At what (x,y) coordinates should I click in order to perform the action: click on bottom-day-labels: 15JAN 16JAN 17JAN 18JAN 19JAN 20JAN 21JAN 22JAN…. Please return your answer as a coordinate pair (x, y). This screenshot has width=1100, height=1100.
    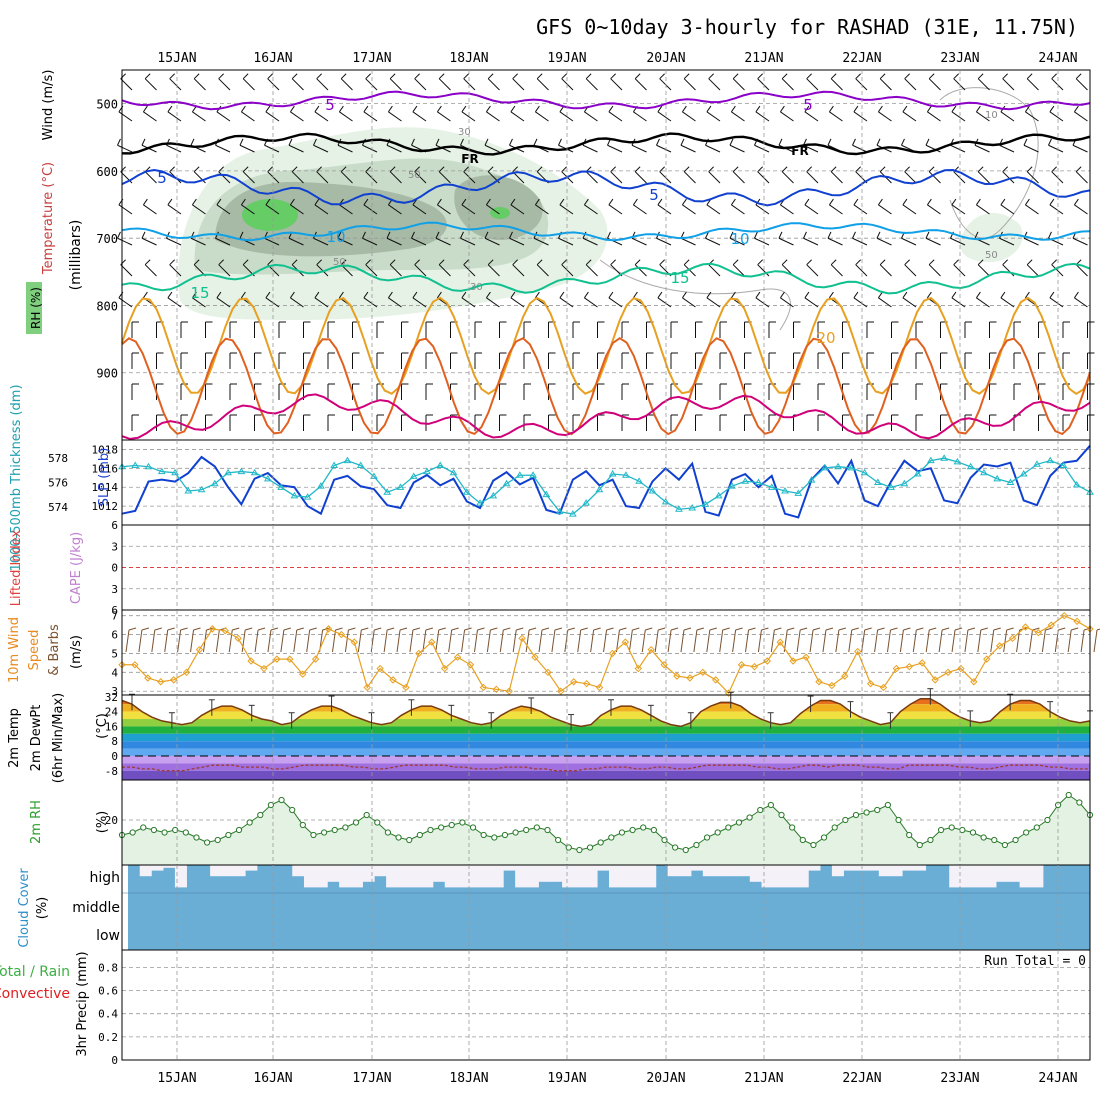
    Looking at the image, I should click on (617, 1078).